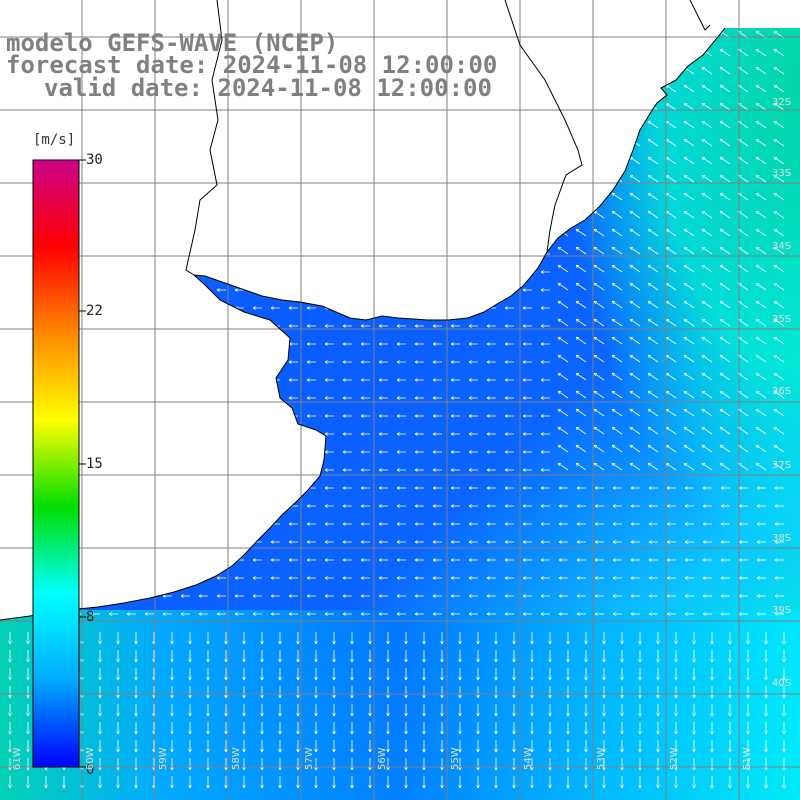 The width and height of the screenshot is (800, 800). I want to click on latitude-label: 40S, so click(782, 683).